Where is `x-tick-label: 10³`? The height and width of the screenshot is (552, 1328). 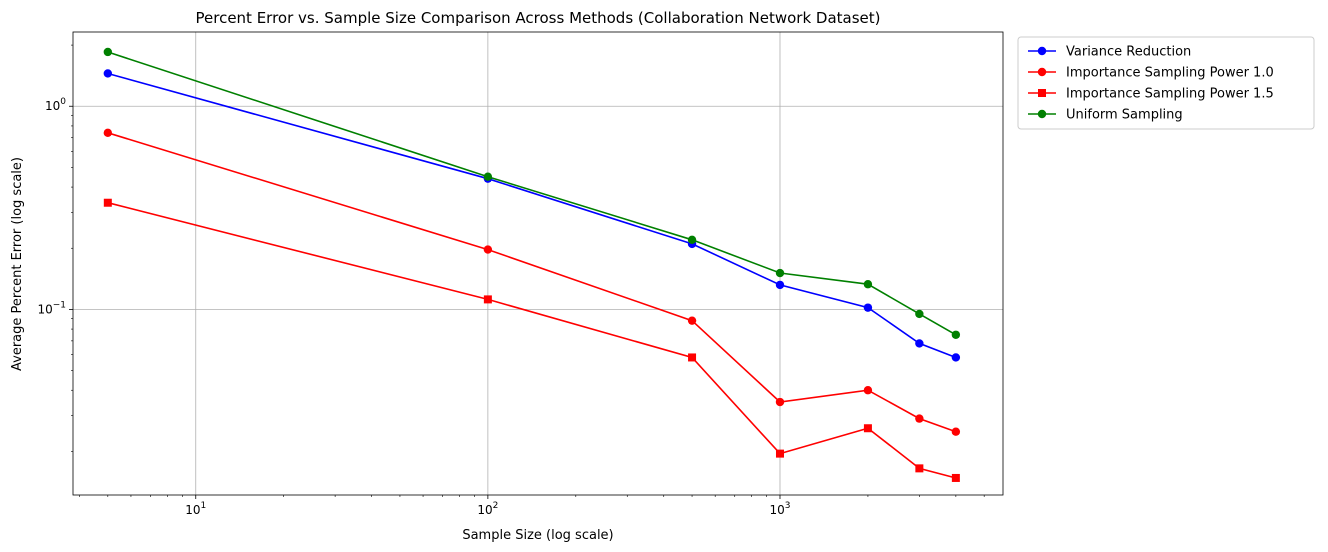
x-tick-label: 10³ is located at coordinates (779, 509).